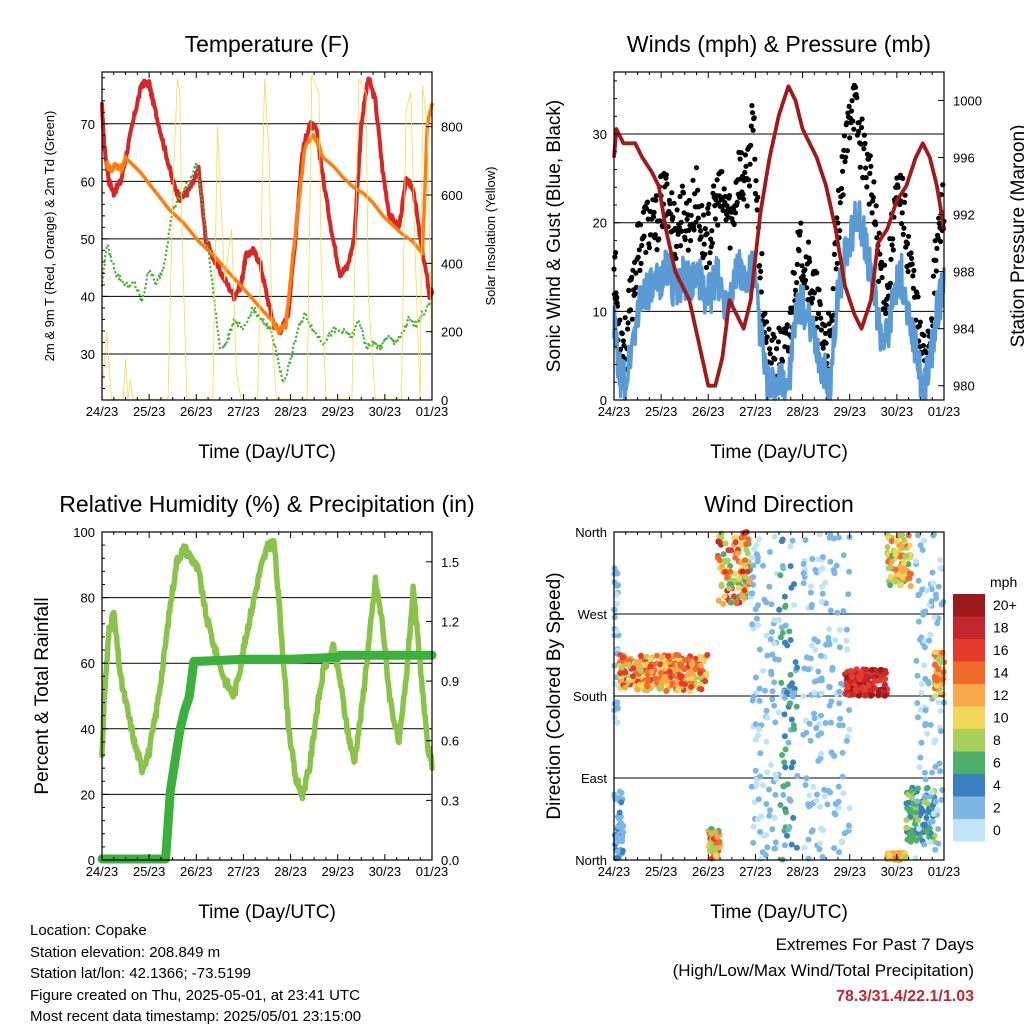 This screenshot has height=1028, width=1024. Describe the element at coordinates (88, 239) in the screenshot. I see `y-tick-label: 50` at that location.